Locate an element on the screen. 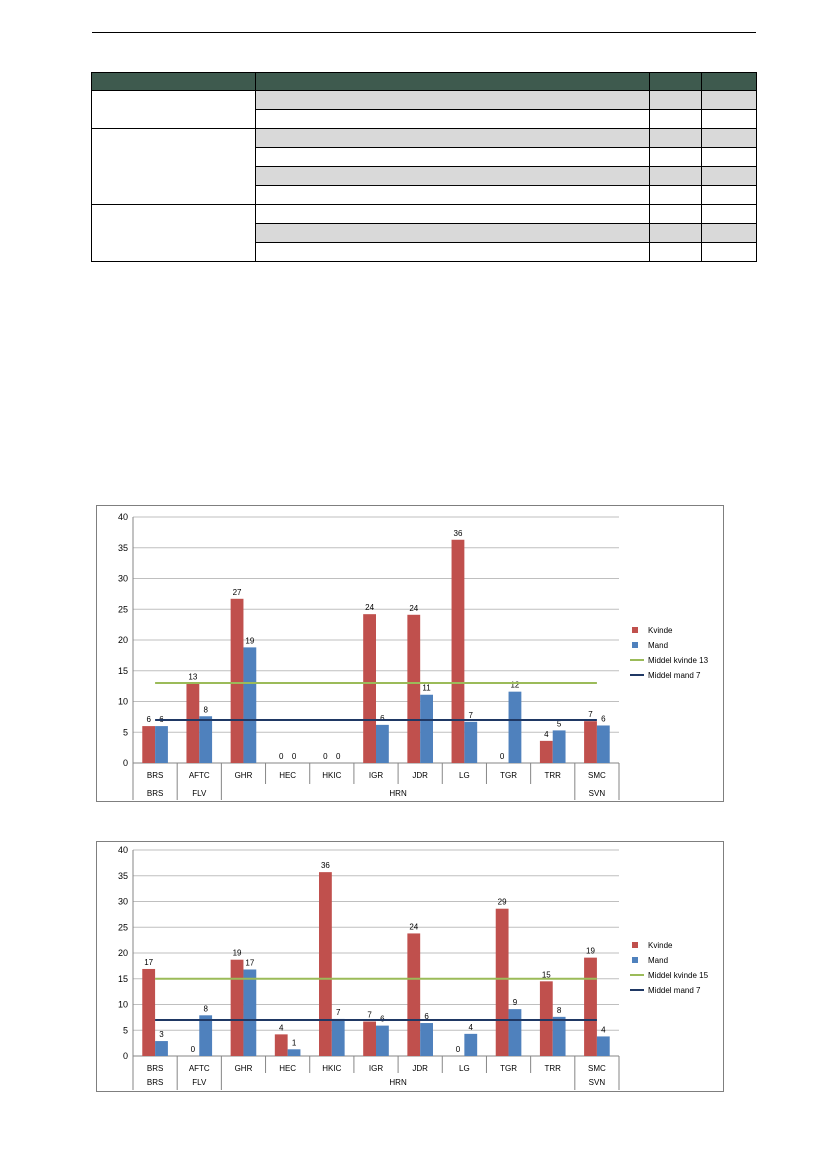 This screenshot has height=1169, width=827. table-header-row is located at coordinates (424, 81).